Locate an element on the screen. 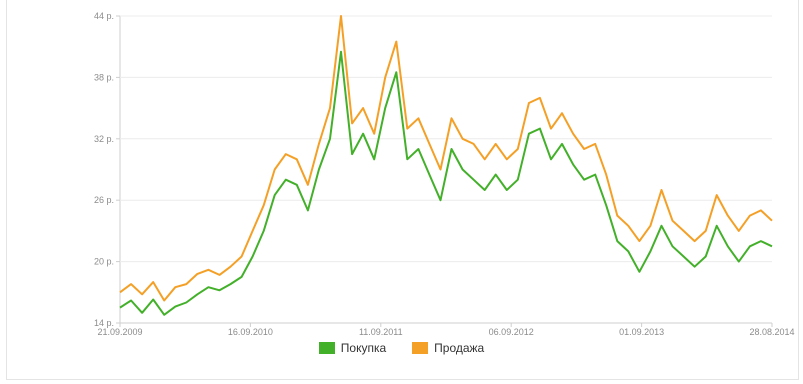  legend-item-buy: Покупка is located at coordinates (352, 348).